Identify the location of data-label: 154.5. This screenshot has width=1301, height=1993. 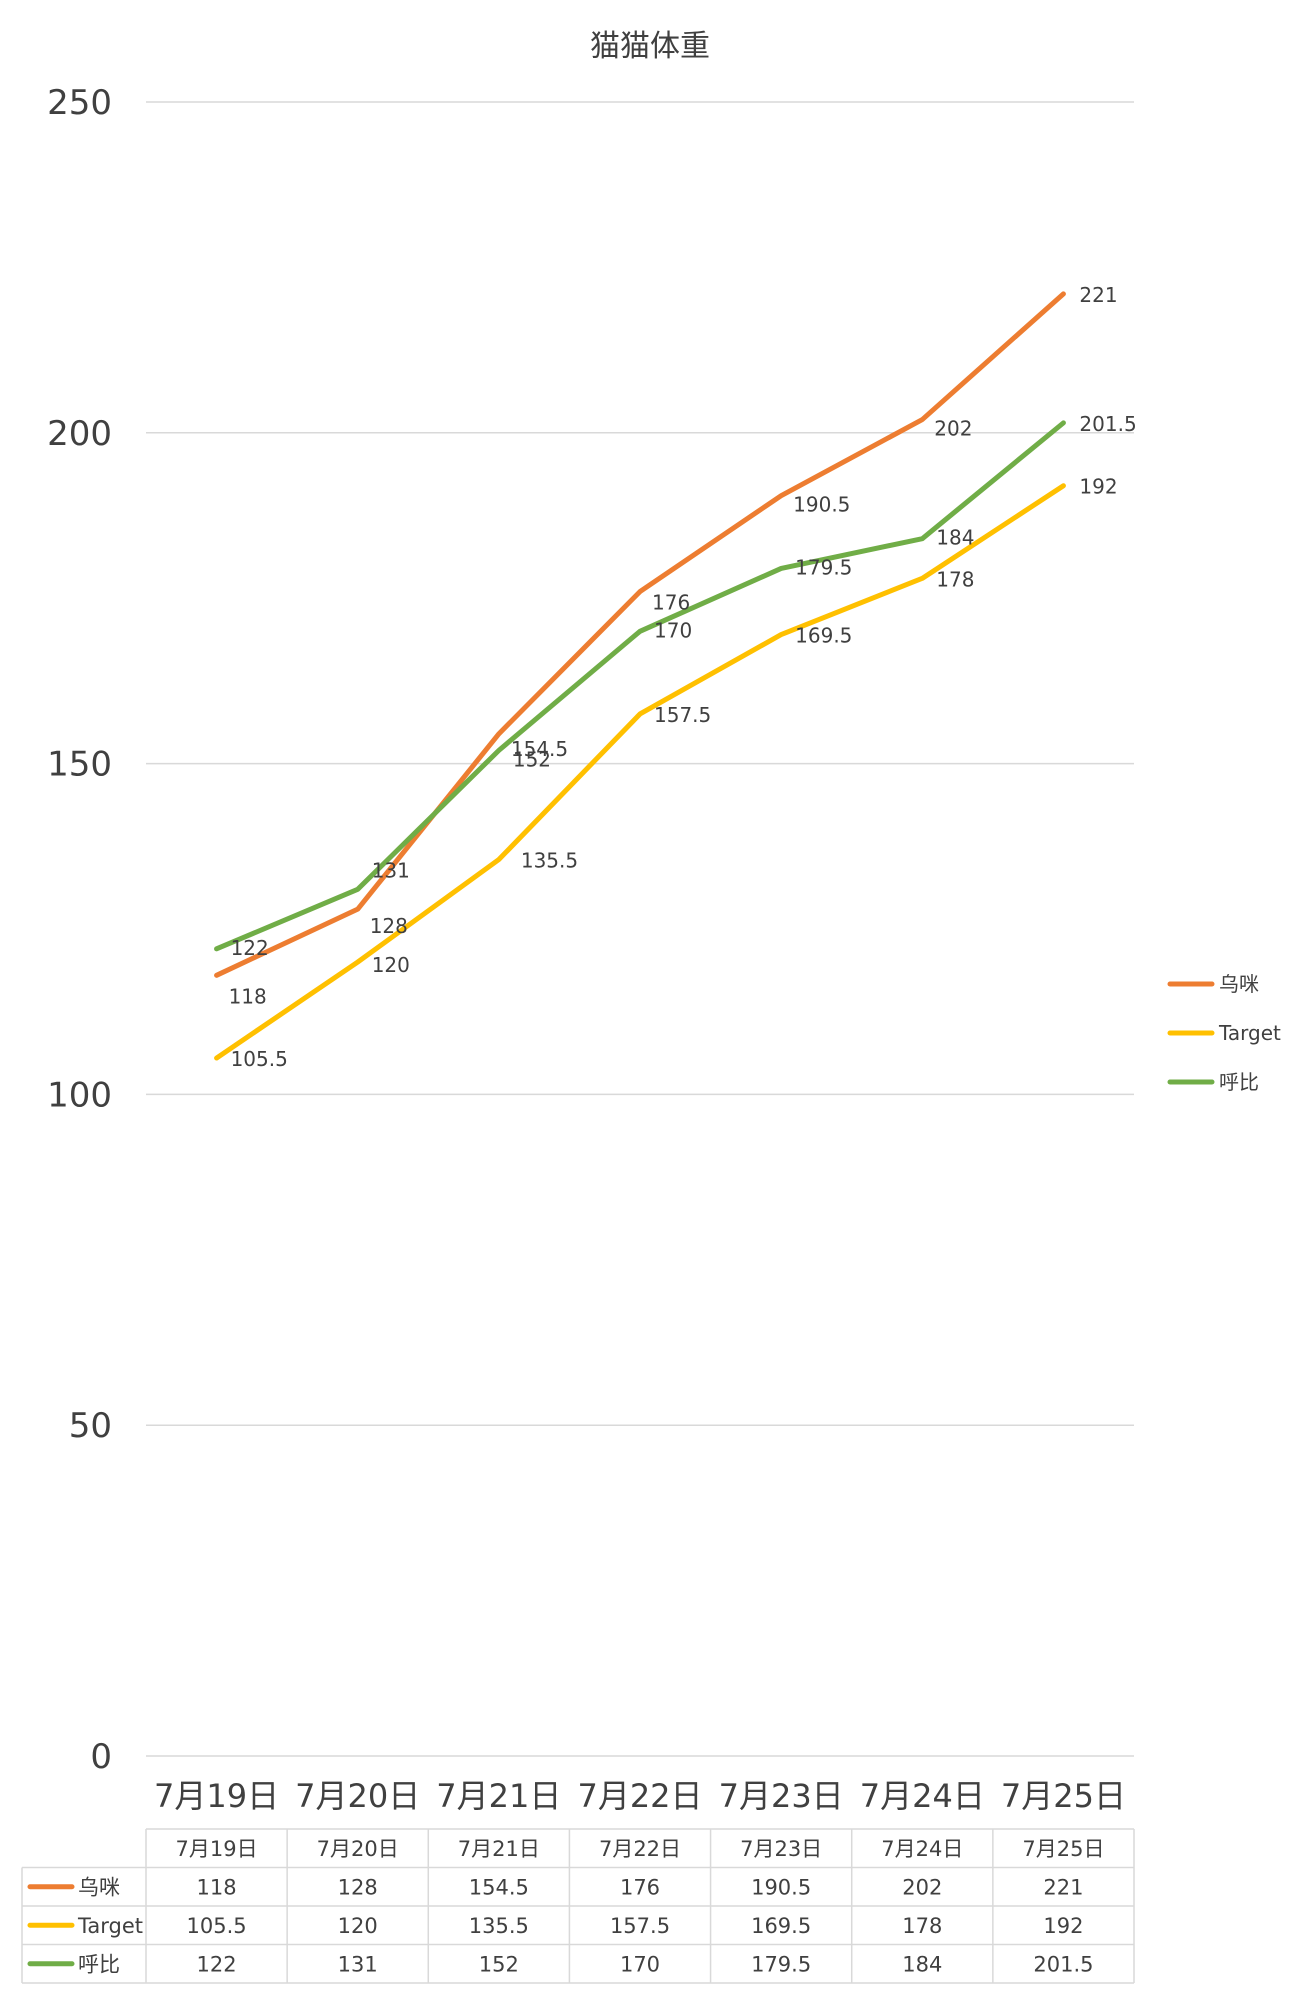
(539, 749).